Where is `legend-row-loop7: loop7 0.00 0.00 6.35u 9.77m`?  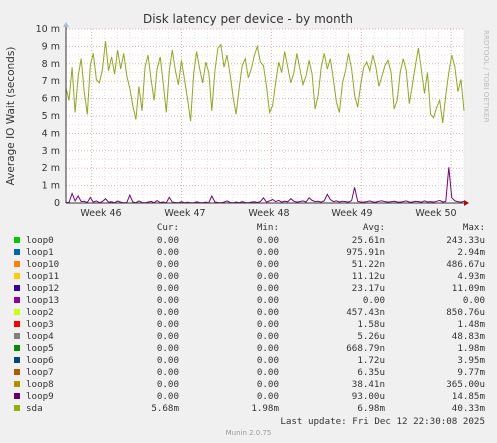
legend-row-loop7: loop7 0.00 0.00 6.35u 9.77m is located at coordinates (248, 373).